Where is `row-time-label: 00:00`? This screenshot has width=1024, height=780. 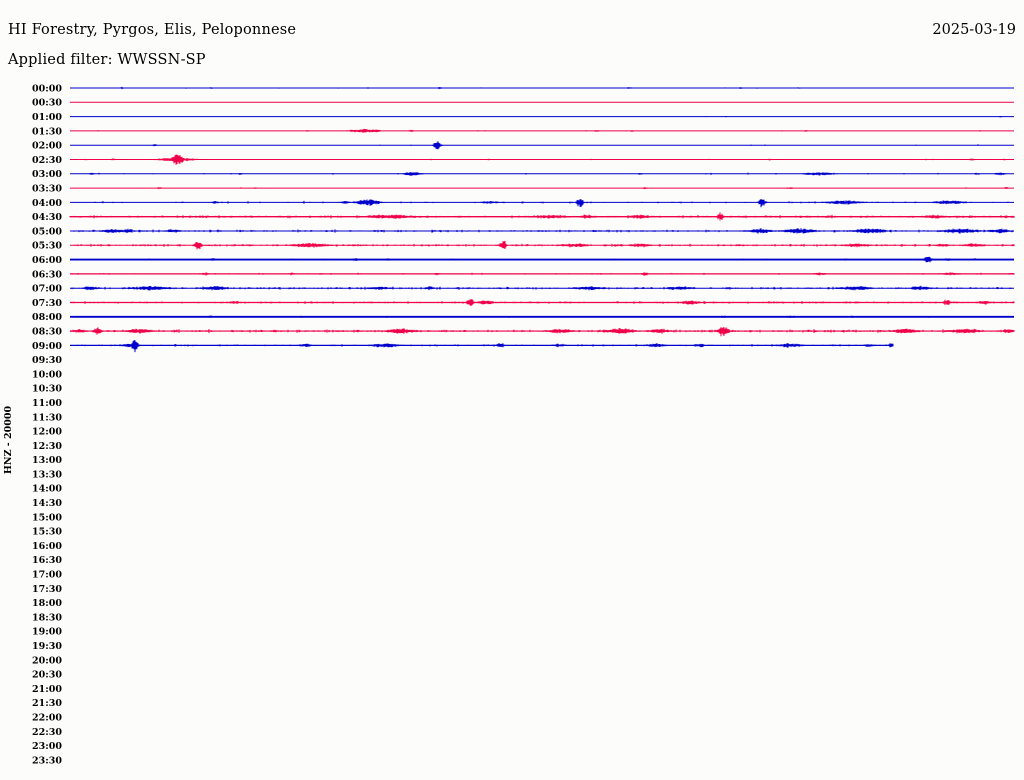 row-time-label: 00:00 is located at coordinates (47, 88).